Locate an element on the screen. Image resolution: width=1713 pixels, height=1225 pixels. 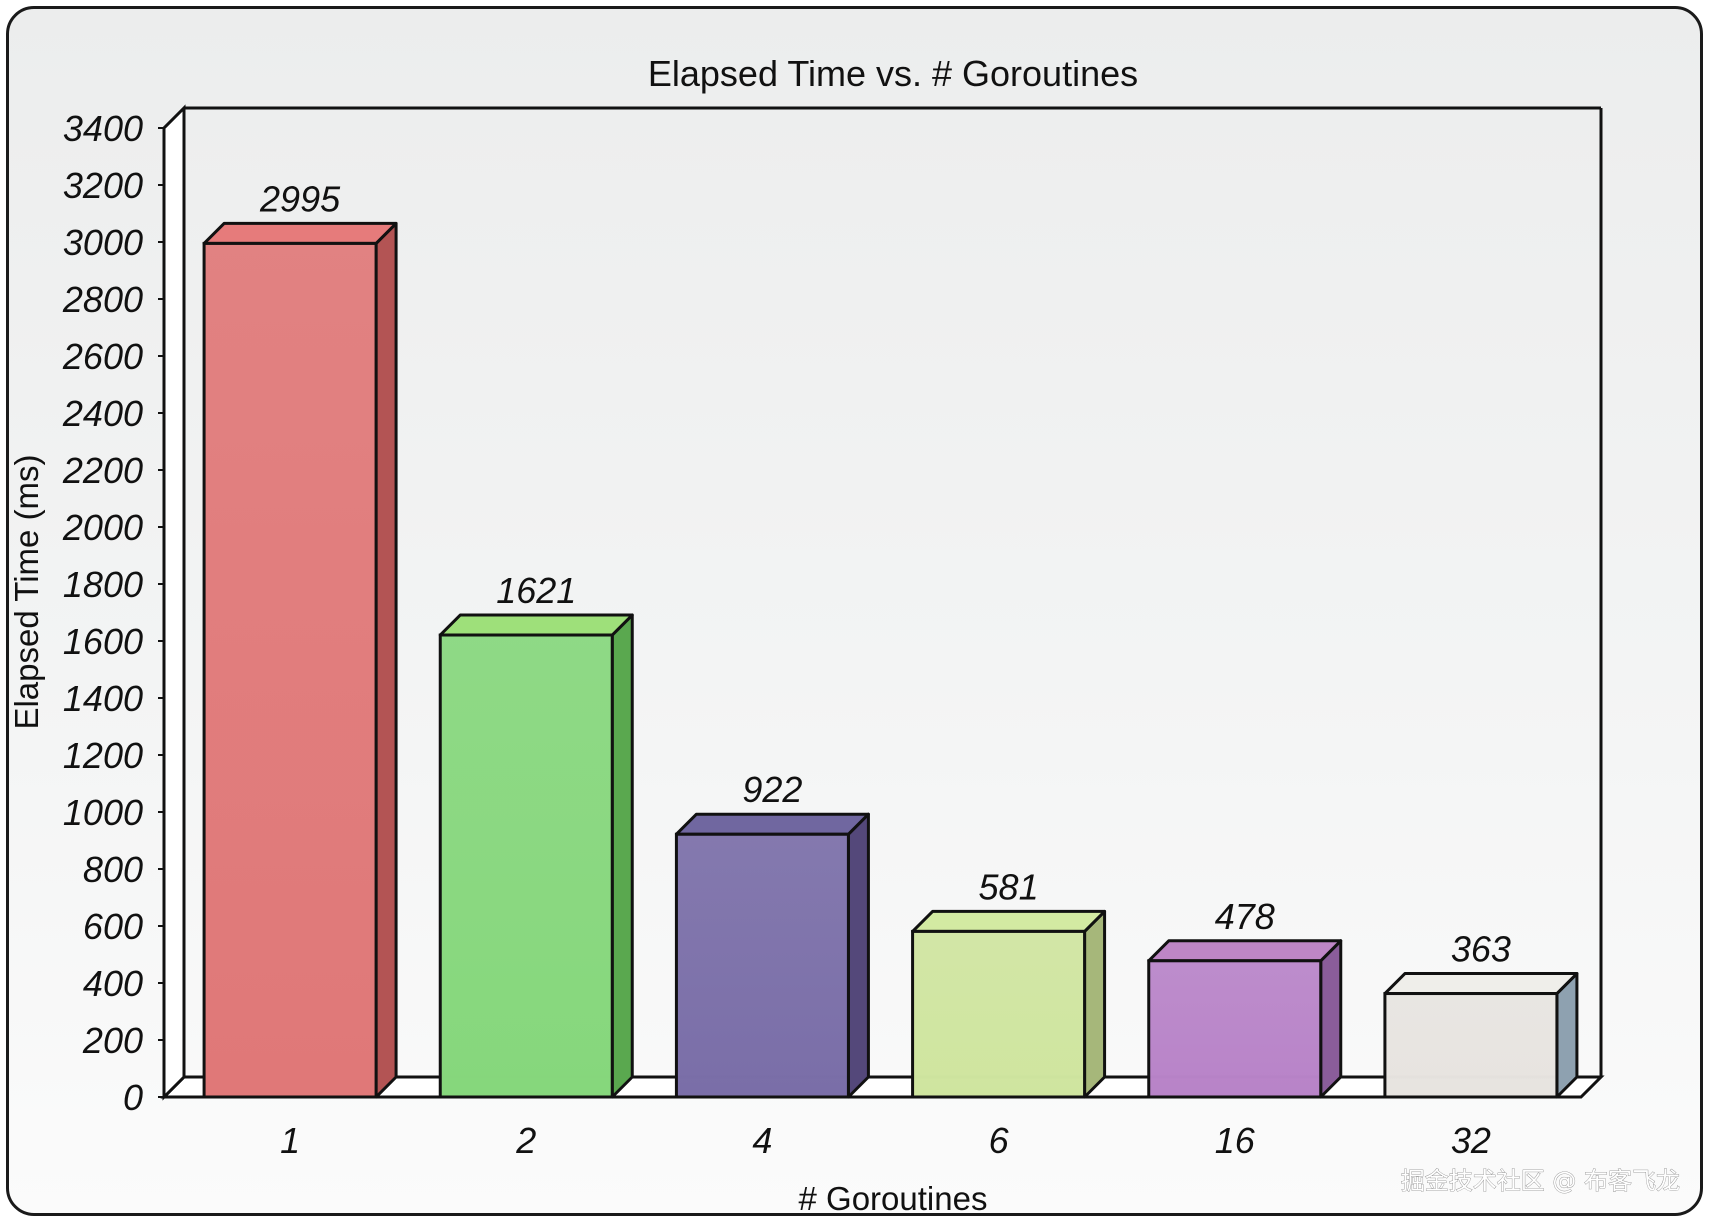
y-tick-label: 600 is located at coordinates (113, 926).